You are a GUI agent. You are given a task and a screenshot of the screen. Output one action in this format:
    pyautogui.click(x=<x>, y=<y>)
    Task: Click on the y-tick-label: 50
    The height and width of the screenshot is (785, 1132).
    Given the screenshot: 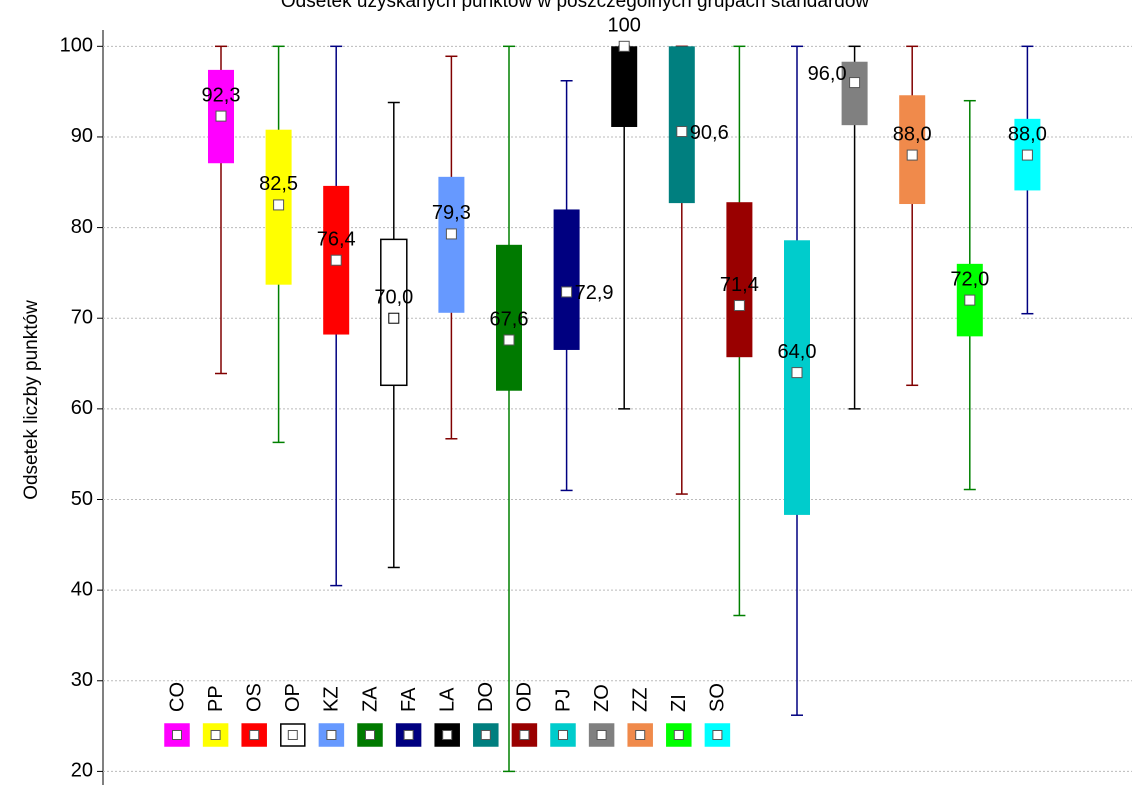 What is the action you would take?
    pyautogui.click(x=82, y=499)
    